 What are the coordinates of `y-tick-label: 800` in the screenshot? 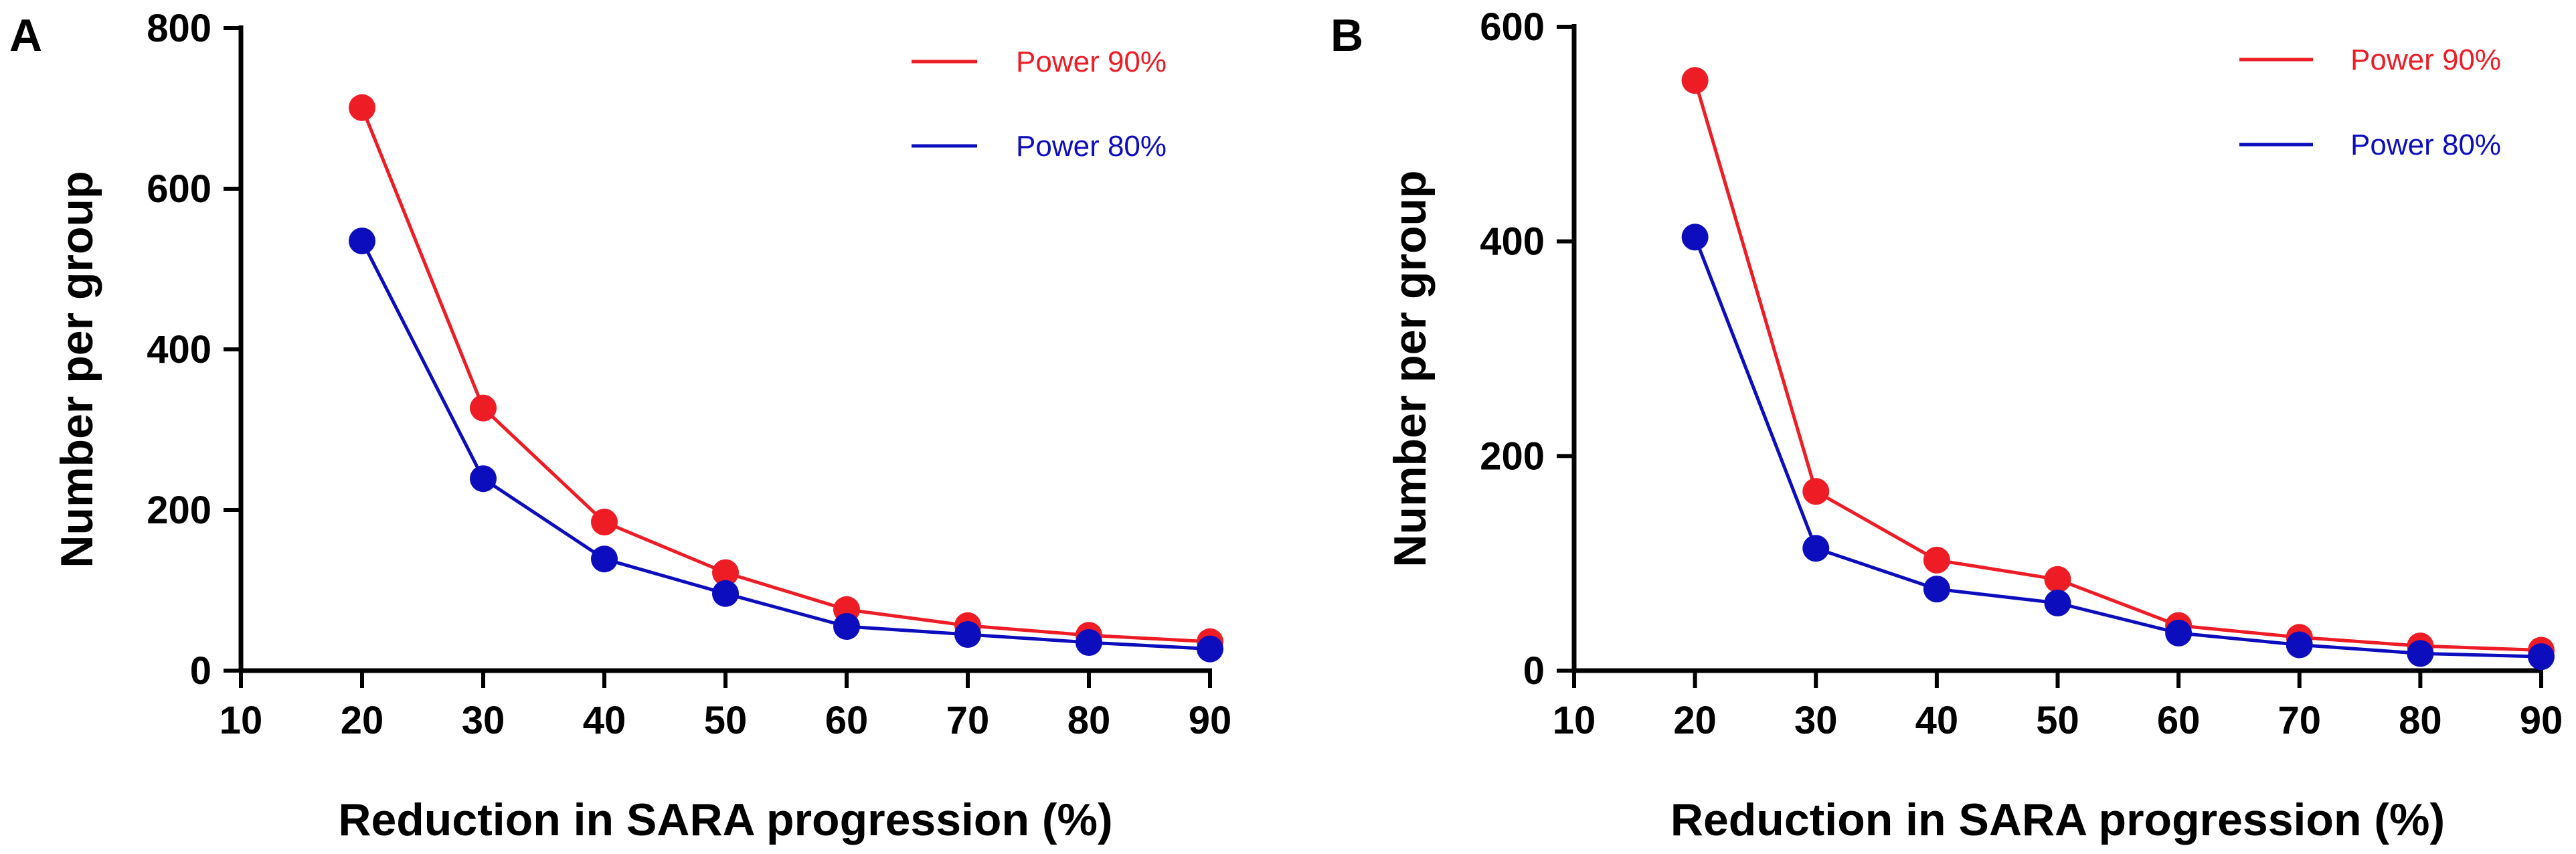 It's located at (179, 28).